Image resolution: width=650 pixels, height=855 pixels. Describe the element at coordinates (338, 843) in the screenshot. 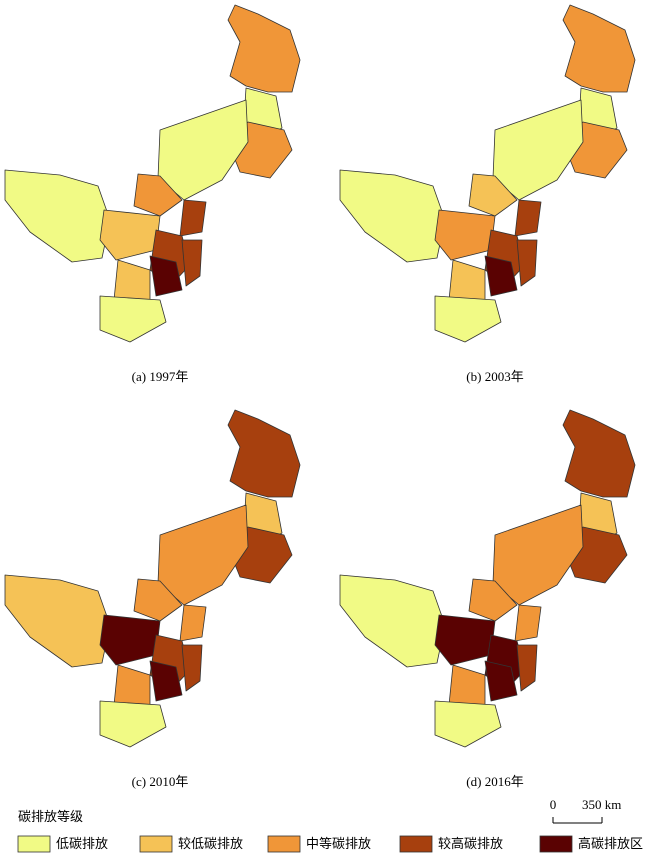

I see `legend-label: 中等碳排放` at that location.